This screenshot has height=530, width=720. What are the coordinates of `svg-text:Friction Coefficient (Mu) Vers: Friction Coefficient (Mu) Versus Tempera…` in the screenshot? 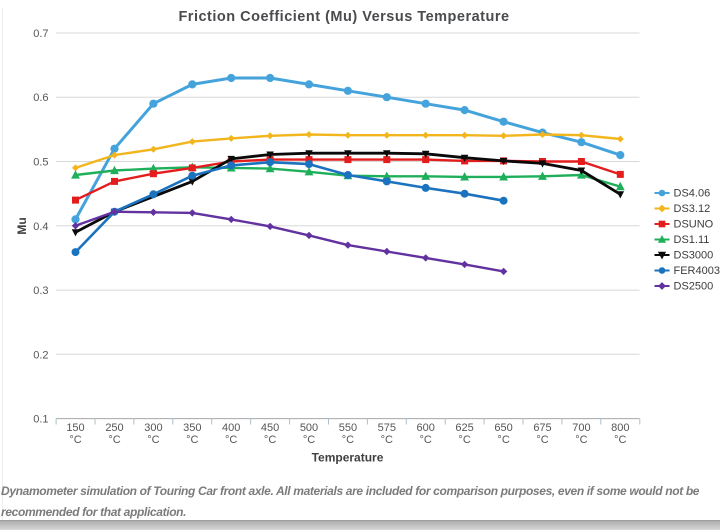 It's located at (343, 17).